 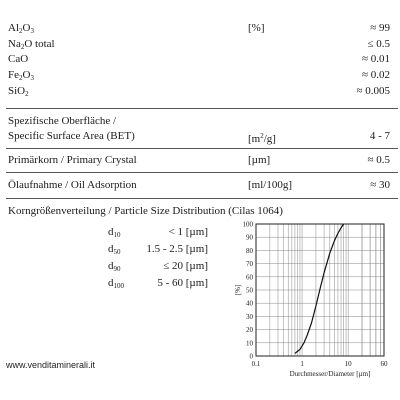 I want to click on composition-formula: CaO, so click(x=18, y=59).